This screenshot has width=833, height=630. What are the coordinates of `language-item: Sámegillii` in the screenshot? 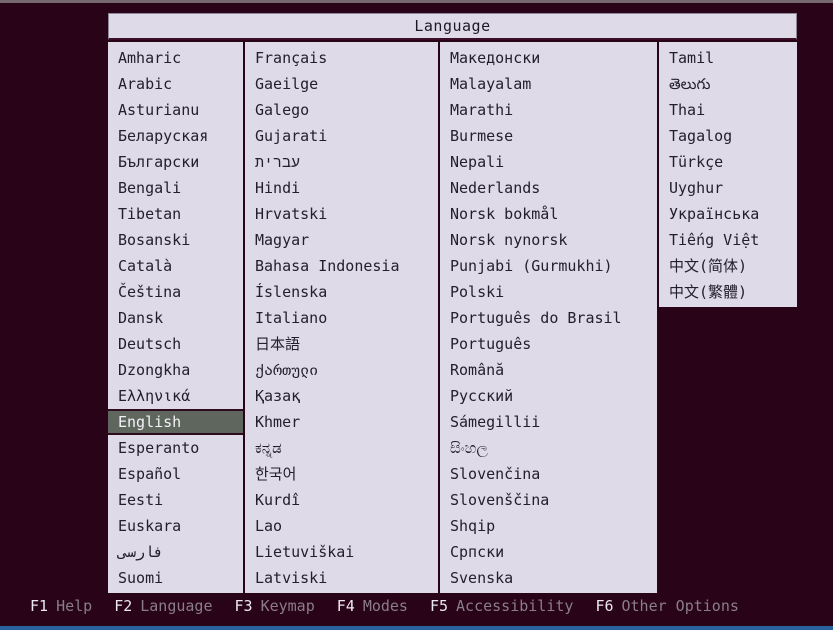 It's located at (495, 422).